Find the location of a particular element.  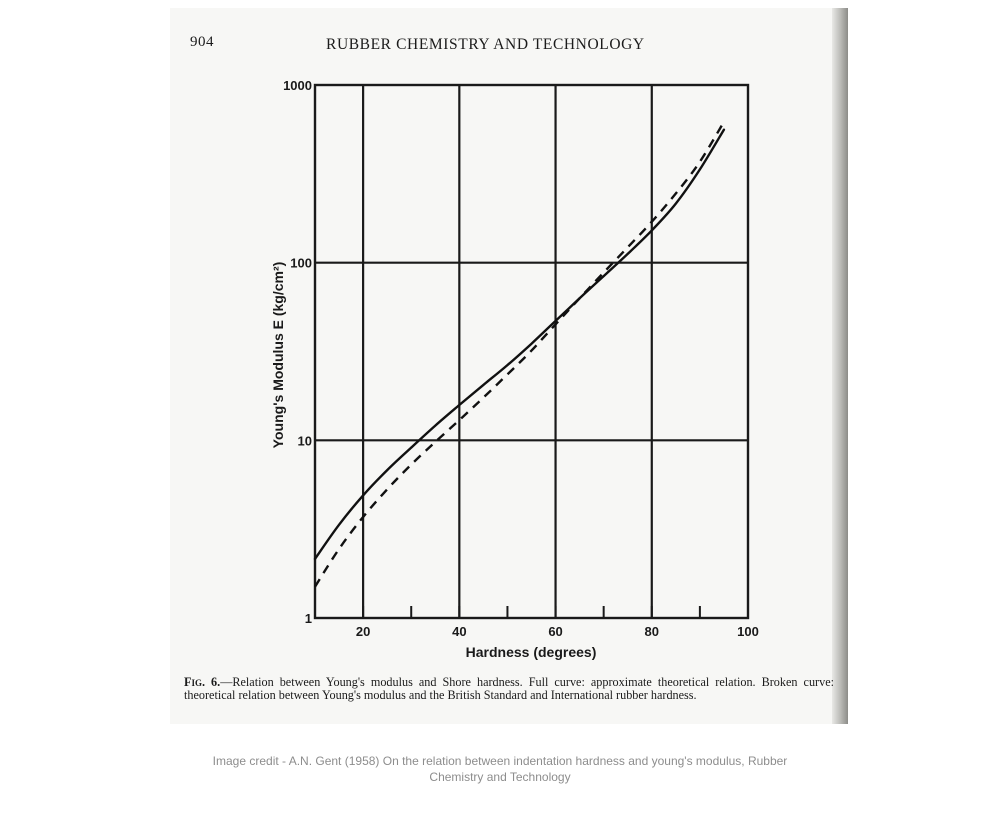

x-axis-label: Hardness (degrees) is located at coordinates (531, 652).